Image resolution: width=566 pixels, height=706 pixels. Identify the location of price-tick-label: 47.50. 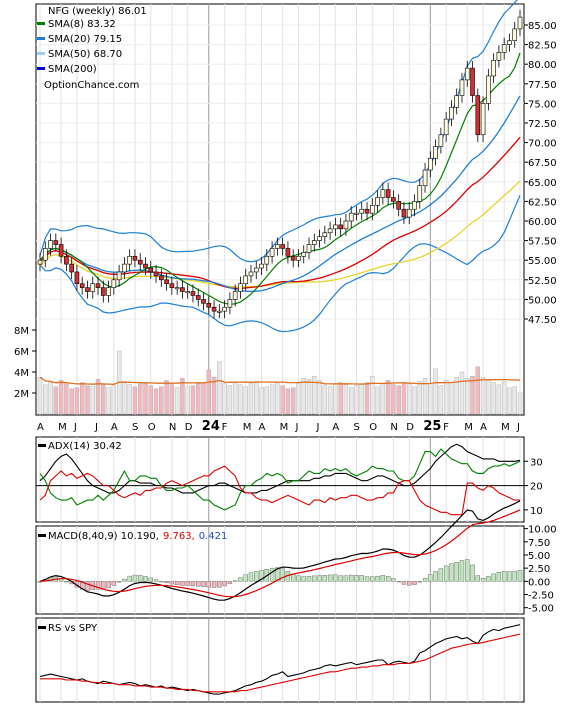
(542, 320).